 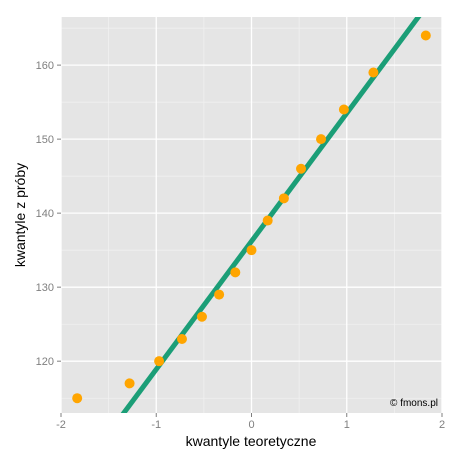 I want to click on x-tick-label: 2, so click(x=442, y=425).